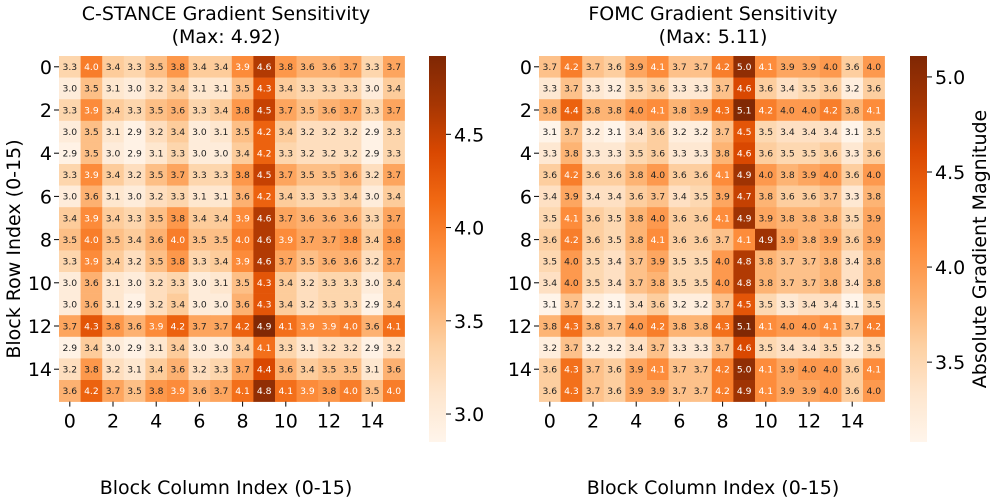 Image resolution: width=997 pixels, height=500 pixels. Describe the element at coordinates (226, 37) in the screenshot. I see `chart-subtitle-cstance: (Max: 4.92)` at that location.